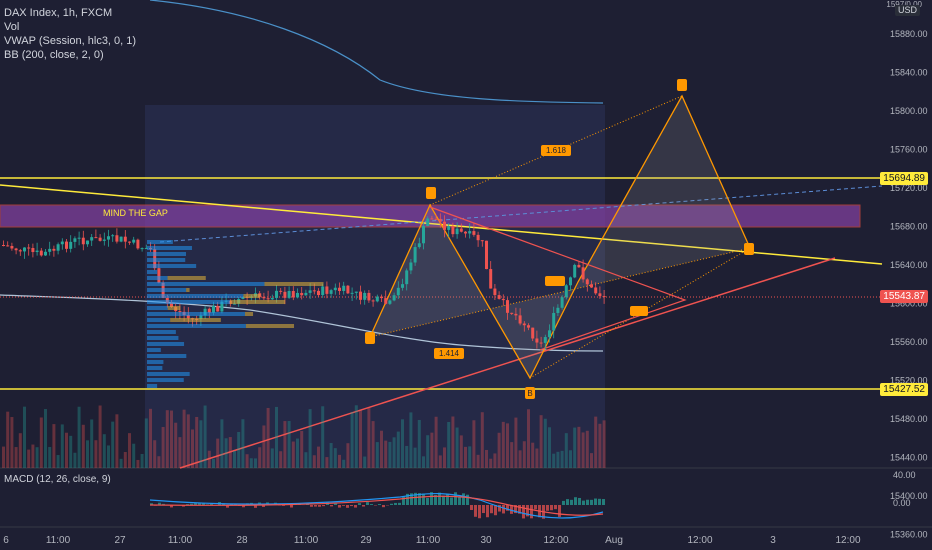 This screenshot has width=932, height=550. I want to click on macd-legend: MACD (12, 26, close, 9), so click(57, 479).